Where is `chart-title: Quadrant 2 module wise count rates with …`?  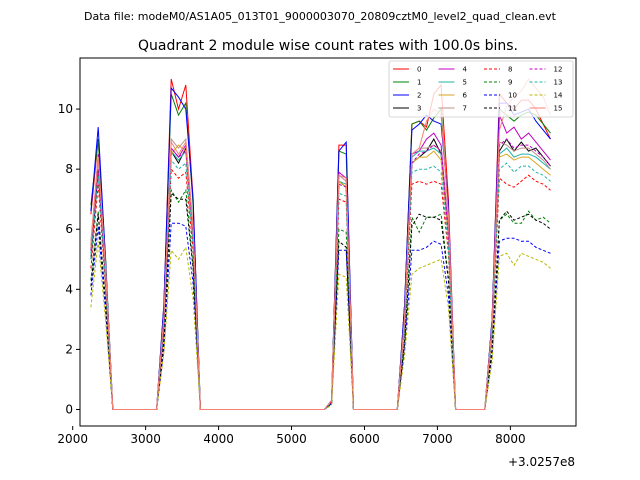
chart-title: Quadrant 2 module wise count rates with … is located at coordinates (328, 46).